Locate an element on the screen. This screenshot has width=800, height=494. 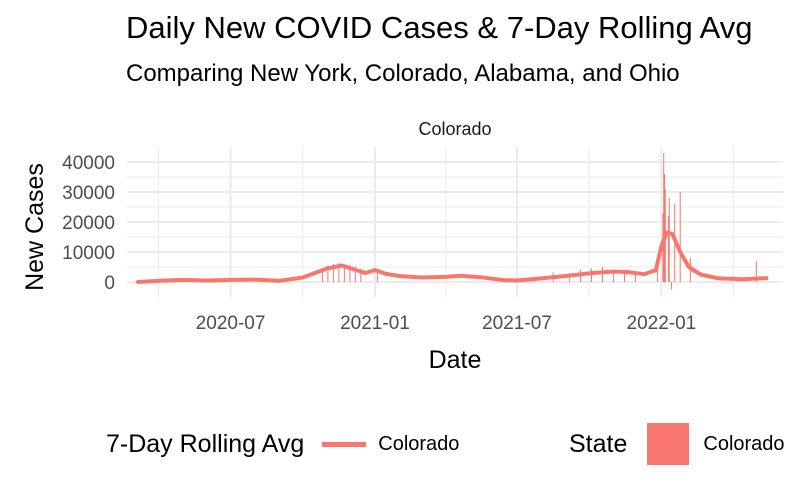
x-tick-label: 2022-01 is located at coordinates (662, 323).